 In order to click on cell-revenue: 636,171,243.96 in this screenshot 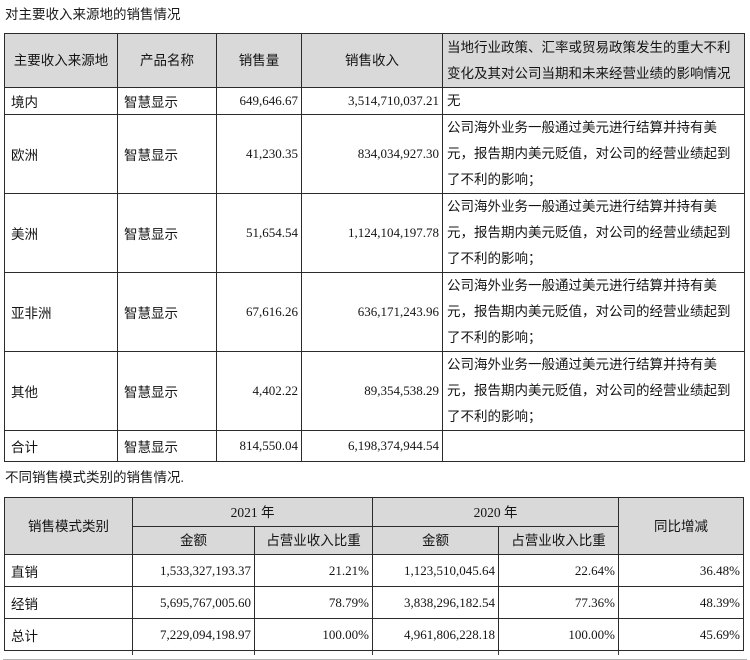, I will do `click(372, 312)`.